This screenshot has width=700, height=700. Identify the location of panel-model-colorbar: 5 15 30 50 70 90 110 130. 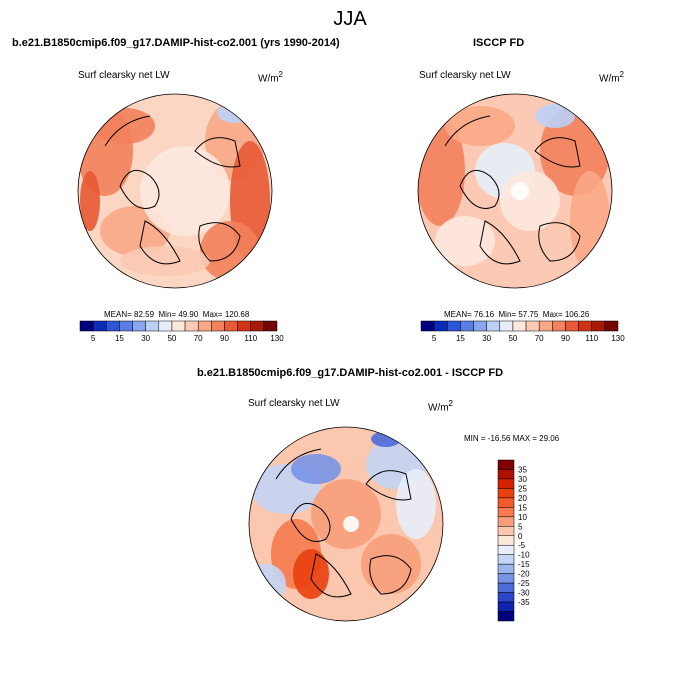
(181, 331).